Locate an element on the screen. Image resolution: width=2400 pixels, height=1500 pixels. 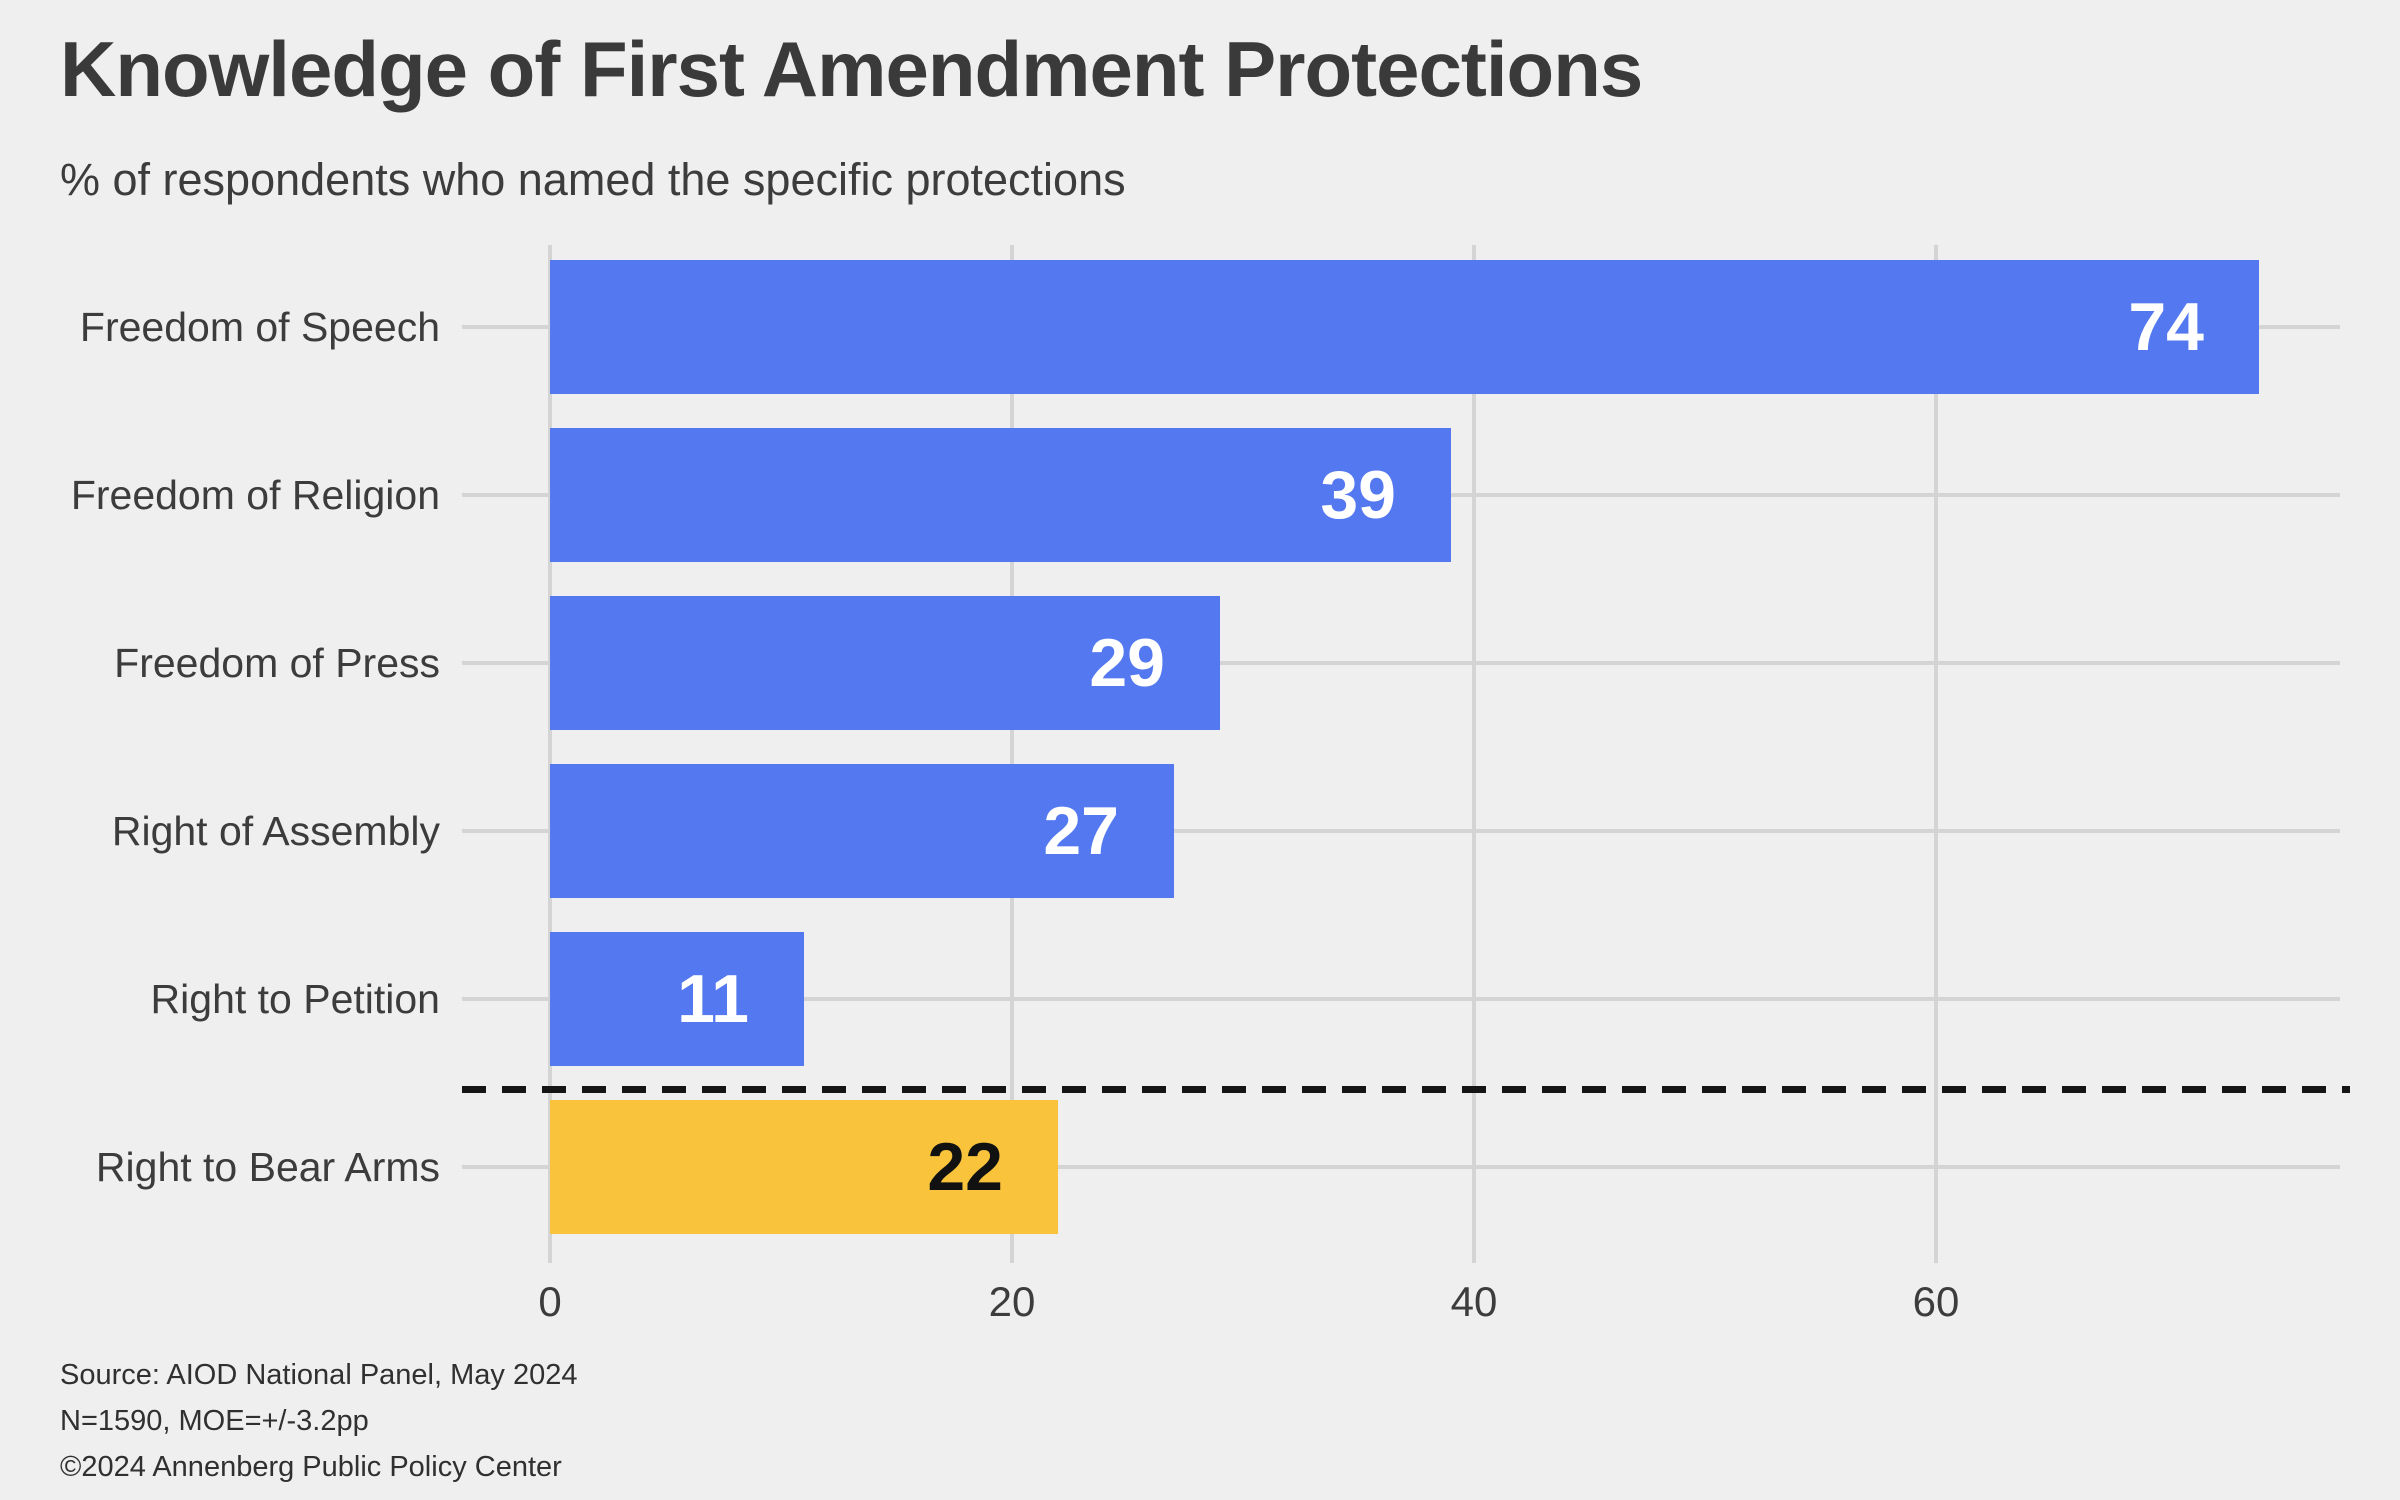
bar-value-label: 39 is located at coordinates (1358, 495).